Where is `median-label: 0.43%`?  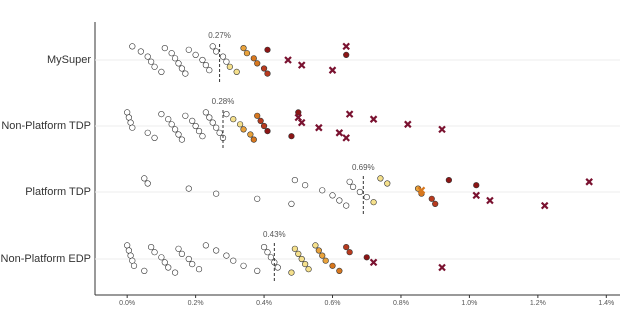 median-label: 0.43% is located at coordinates (274, 234).